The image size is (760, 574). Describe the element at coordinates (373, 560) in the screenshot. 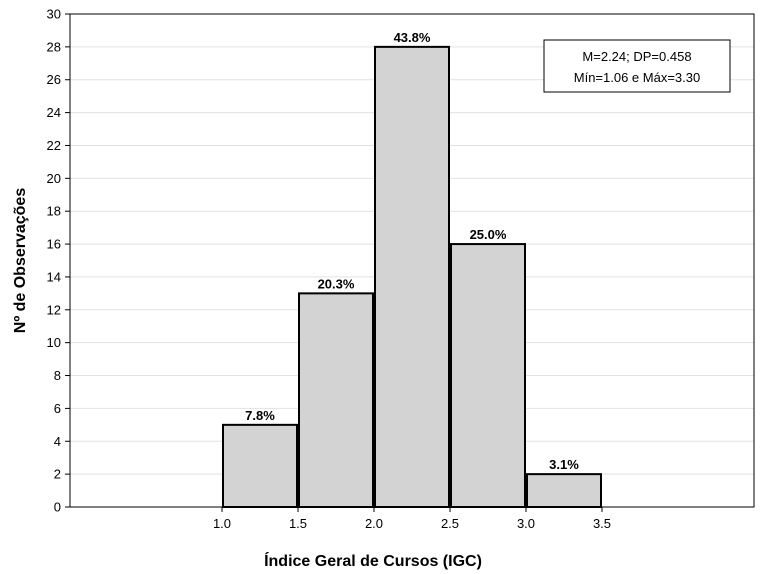

I see `x-axis-title: Índice Geral de Cursos (IGC)` at that location.